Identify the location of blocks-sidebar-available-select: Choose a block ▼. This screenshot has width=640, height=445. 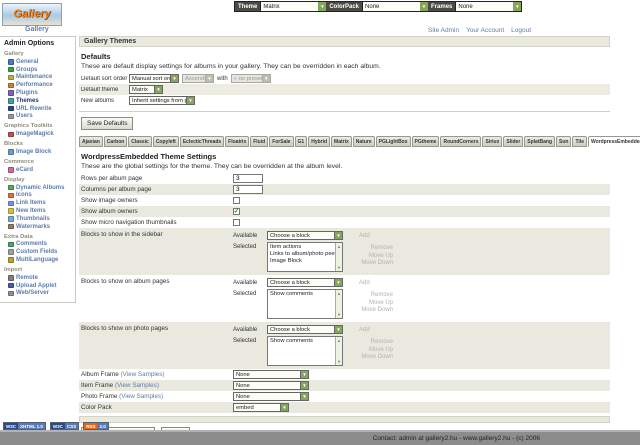
(305, 235).